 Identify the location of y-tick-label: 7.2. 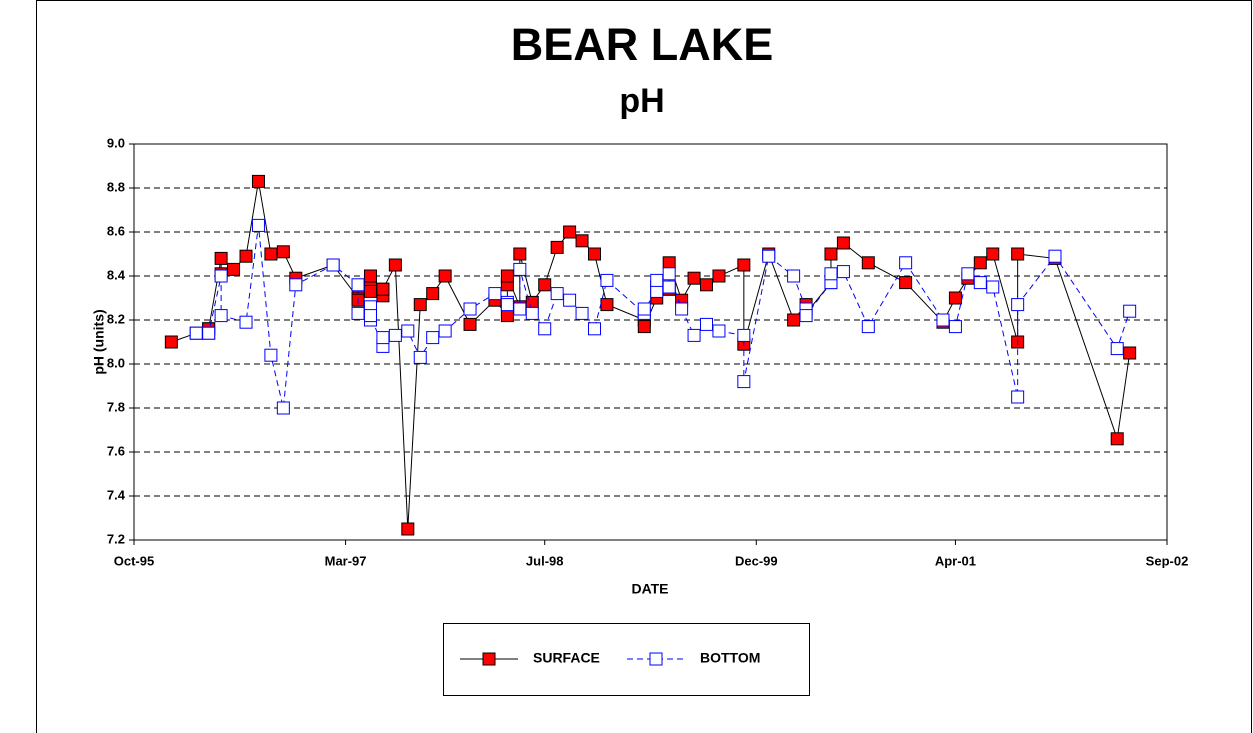
(116, 538).